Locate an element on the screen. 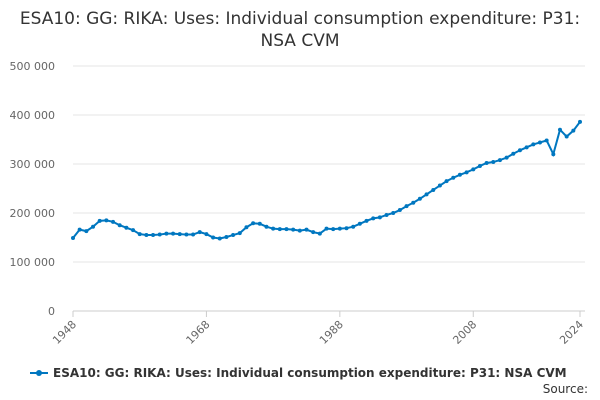 This screenshot has width=600, height=400. y-tick-label: 500 000 is located at coordinates (33, 66).